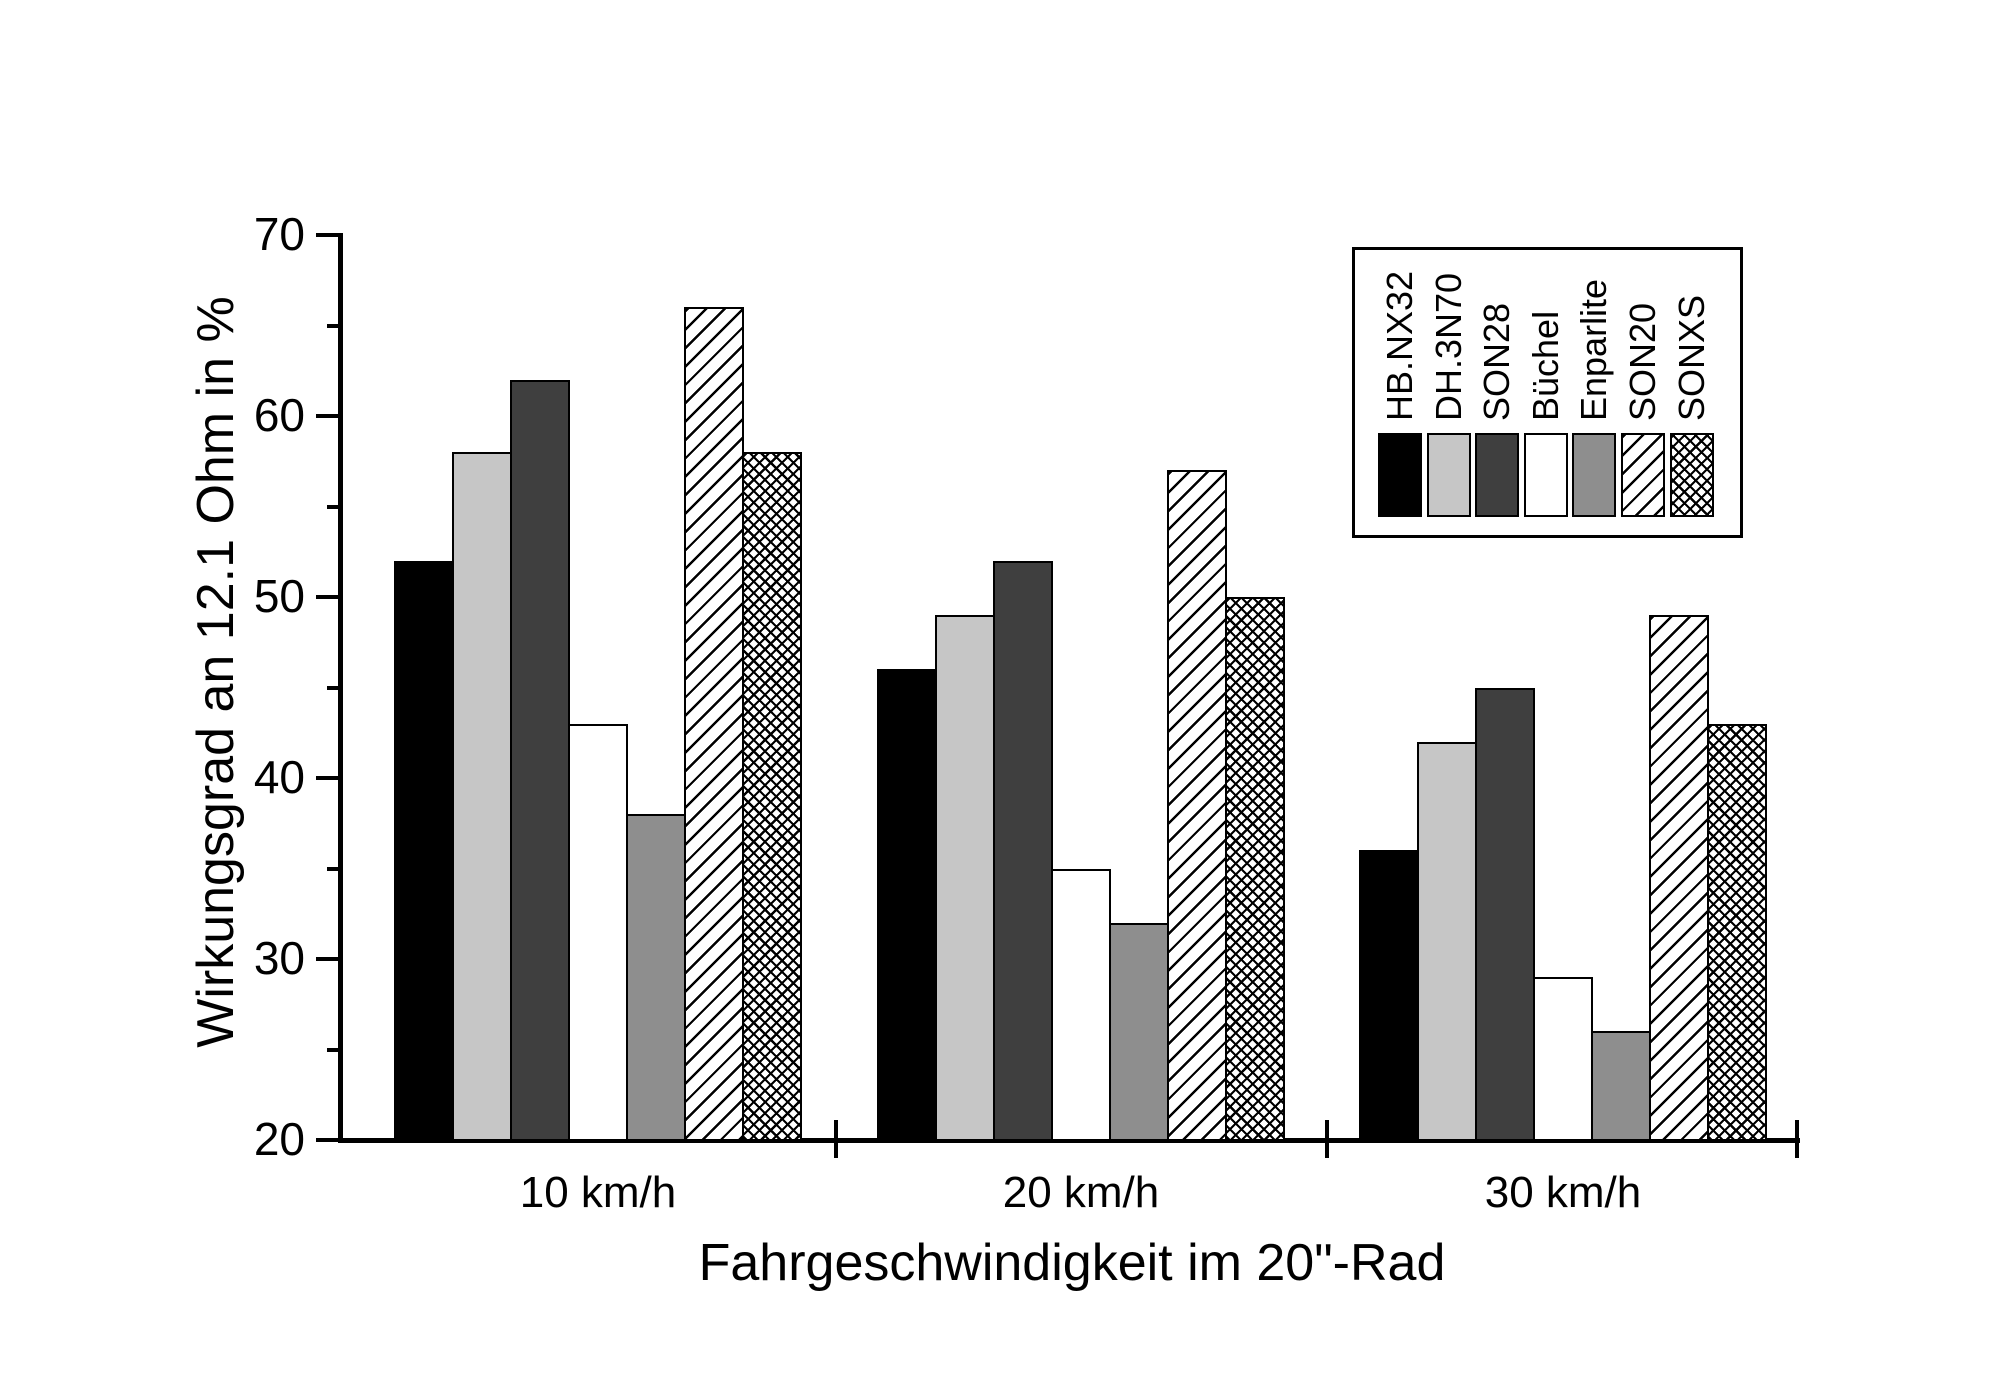  I want to click on y-tick-label: 20, so click(279, 1138).